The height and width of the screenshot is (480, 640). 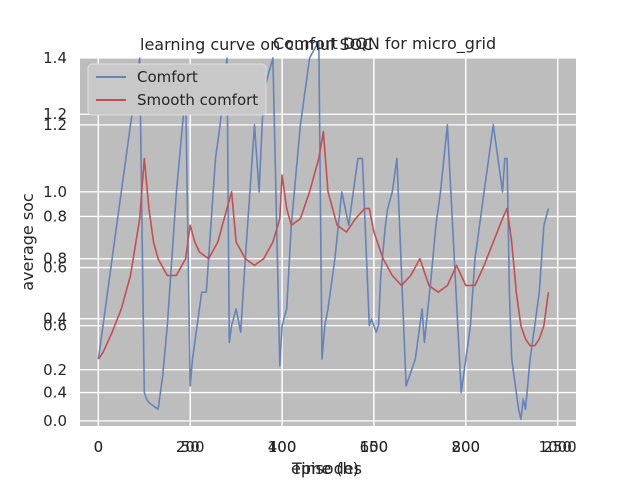 I want to click on x-tick-label: 250, so click(x=557, y=447).